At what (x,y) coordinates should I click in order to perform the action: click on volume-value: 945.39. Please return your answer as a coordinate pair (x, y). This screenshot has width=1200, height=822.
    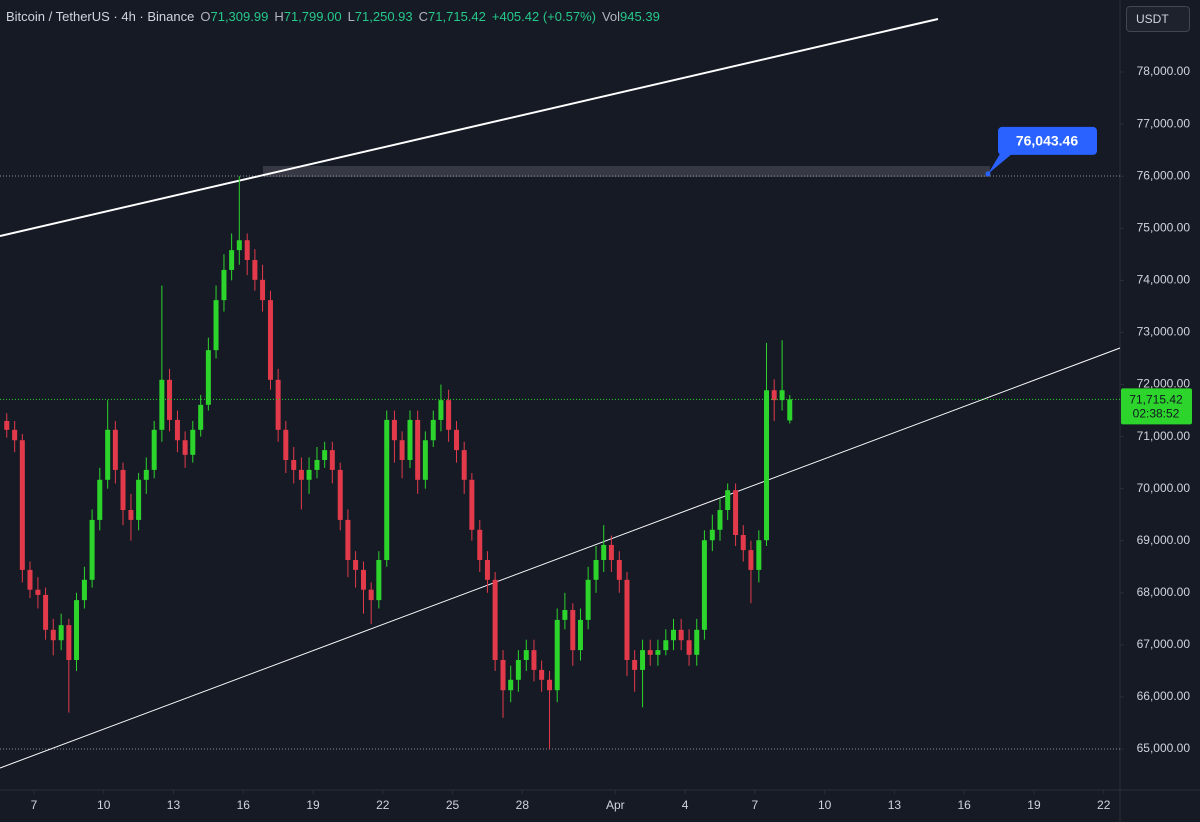
    Looking at the image, I should click on (640, 16).